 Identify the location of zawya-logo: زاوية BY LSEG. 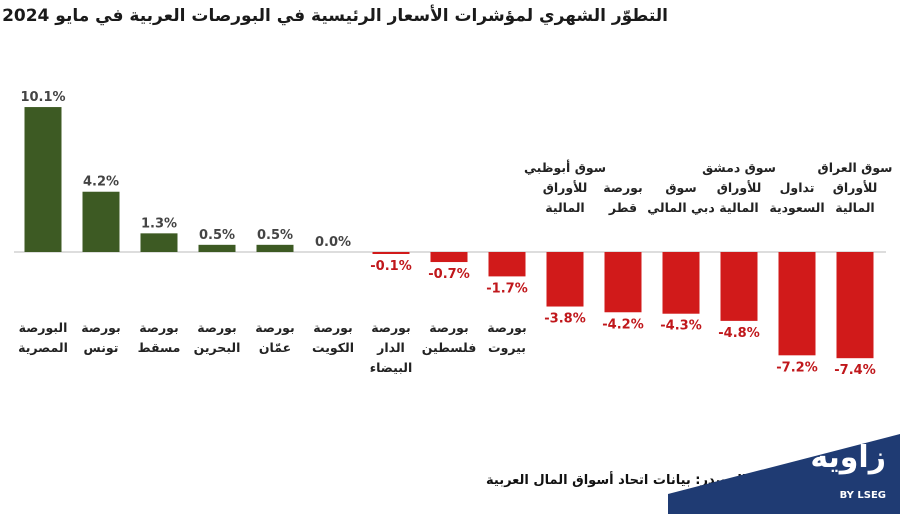
(784, 474).